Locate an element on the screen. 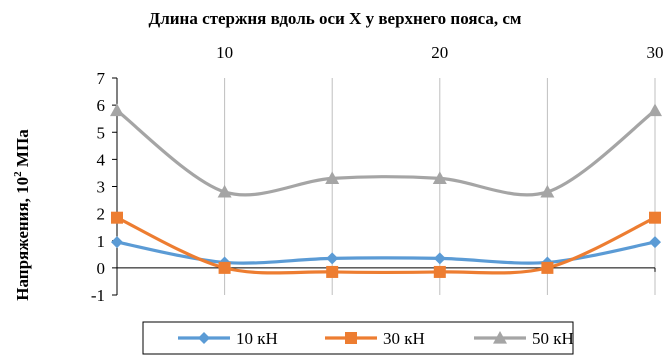 This screenshot has width=672, height=356. x-tick-label: 20 is located at coordinates (439, 52).